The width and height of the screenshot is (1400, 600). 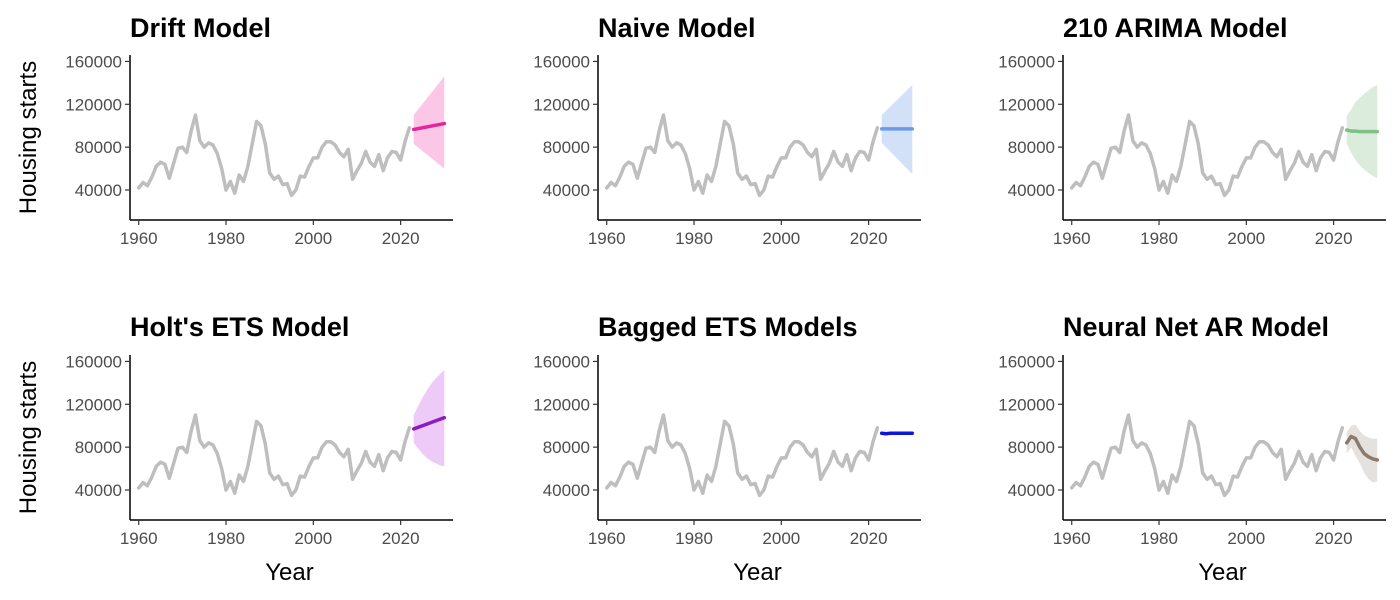 What do you see at coordinates (677, 28) in the screenshot?
I see `panel-title: Naive Model` at bounding box center [677, 28].